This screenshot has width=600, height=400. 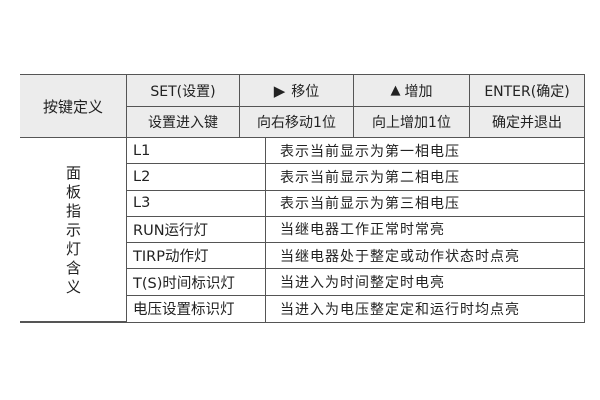 What do you see at coordinates (127, 230) in the screenshot?
I see `panel-left-divider` at bounding box center [127, 230].